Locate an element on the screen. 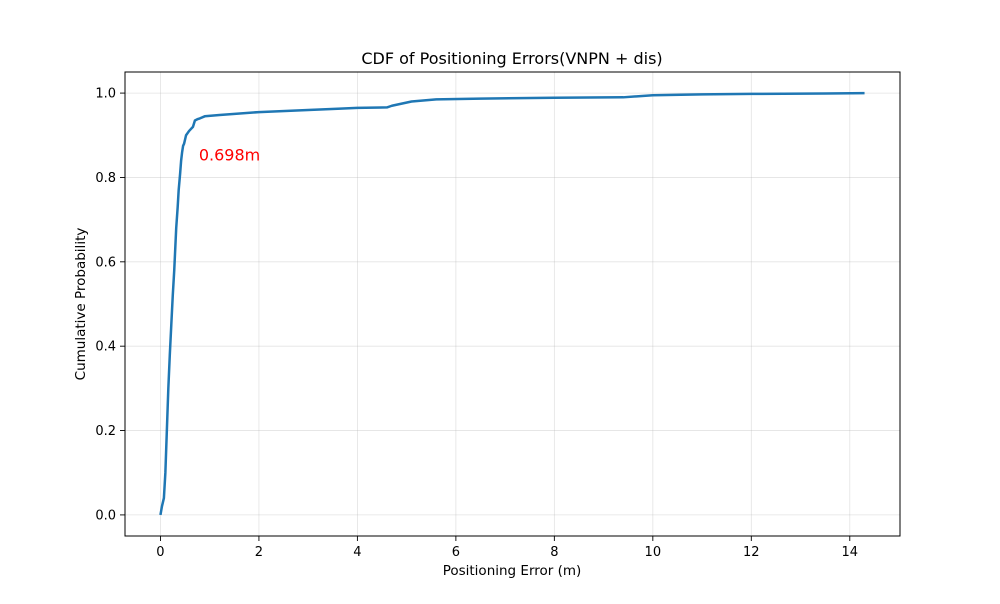  x-tick-label: 4 is located at coordinates (357, 552).